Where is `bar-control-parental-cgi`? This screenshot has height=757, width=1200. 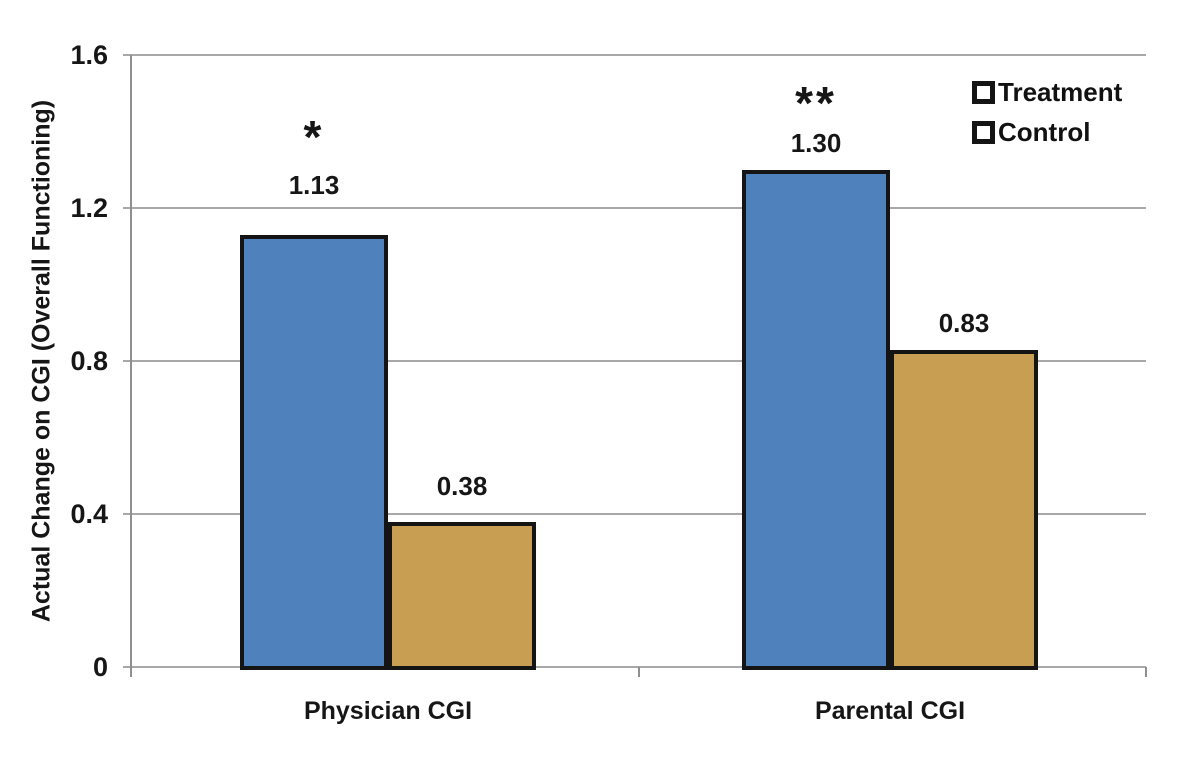
bar-control-parental-cgi is located at coordinates (964, 510).